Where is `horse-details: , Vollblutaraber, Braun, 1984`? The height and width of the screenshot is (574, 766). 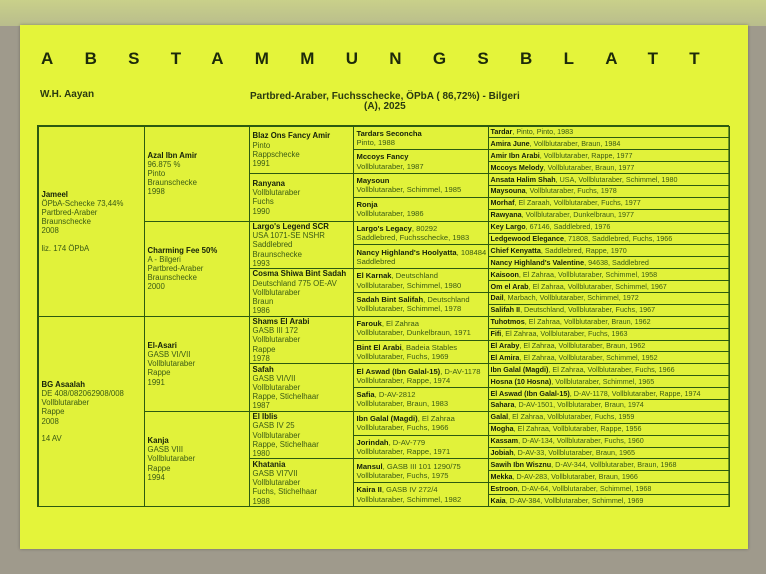
horse-details: , Vollblutaraber, Braun, 1984 is located at coordinates (575, 143).